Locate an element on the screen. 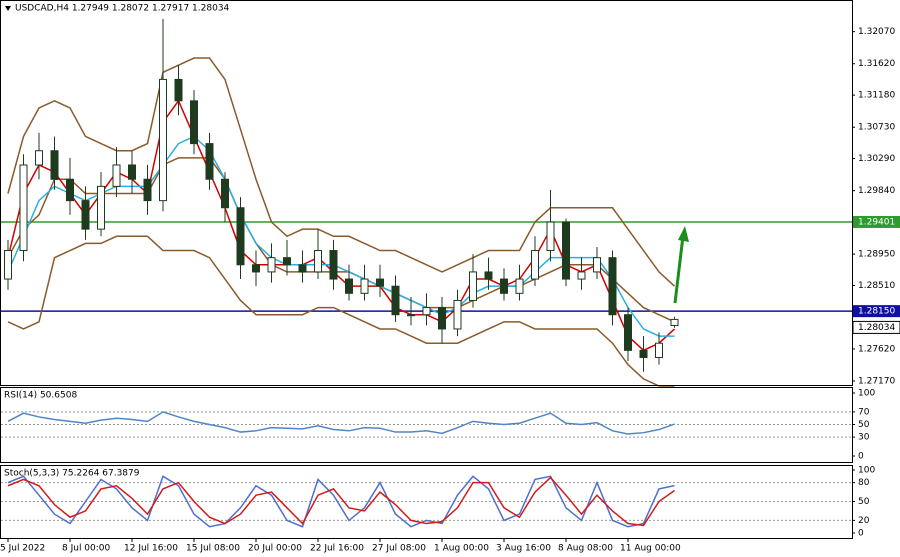 The image size is (900, 557). price-level-label: 1.29401 is located at coordinates (876, 222).